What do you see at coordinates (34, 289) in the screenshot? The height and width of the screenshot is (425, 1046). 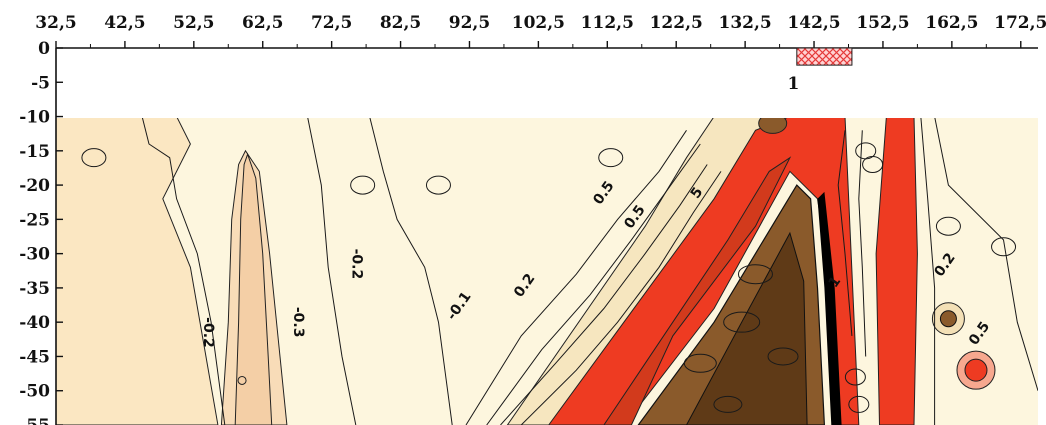 I see `y-tick-label: -35` at bounding box center [34, 289].